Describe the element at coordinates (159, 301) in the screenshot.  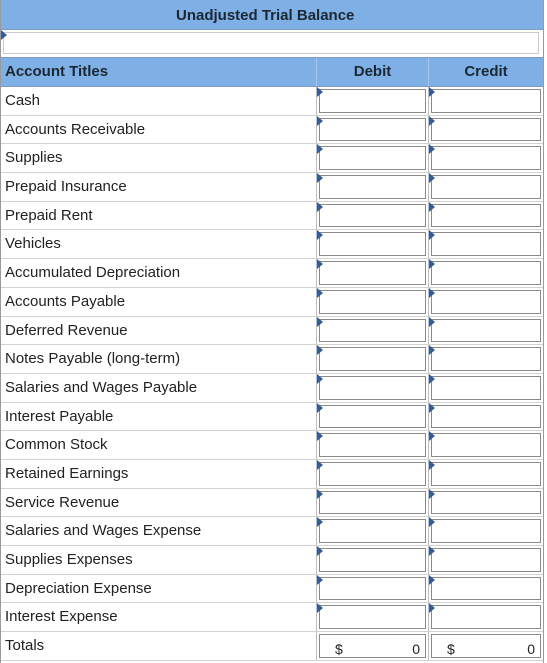
I see `account-title: Accounts Payable` at that location.